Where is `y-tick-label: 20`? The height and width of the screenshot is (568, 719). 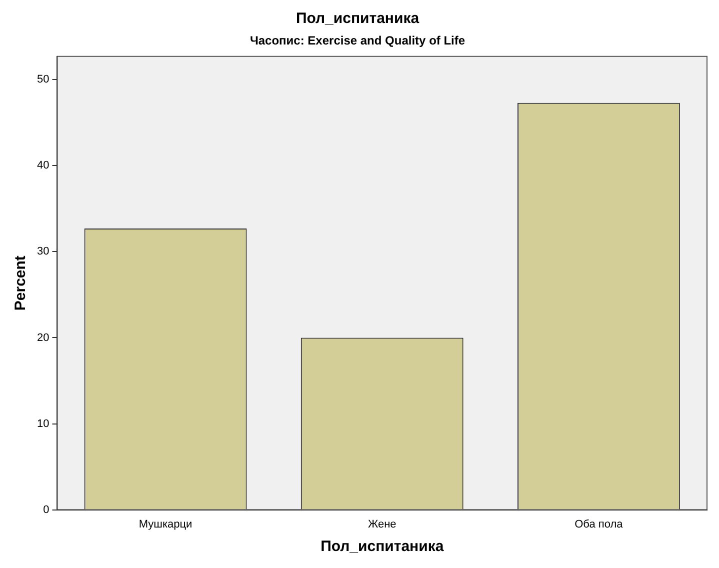 y-tick-label: 20 is located at coordinates (43, 338).